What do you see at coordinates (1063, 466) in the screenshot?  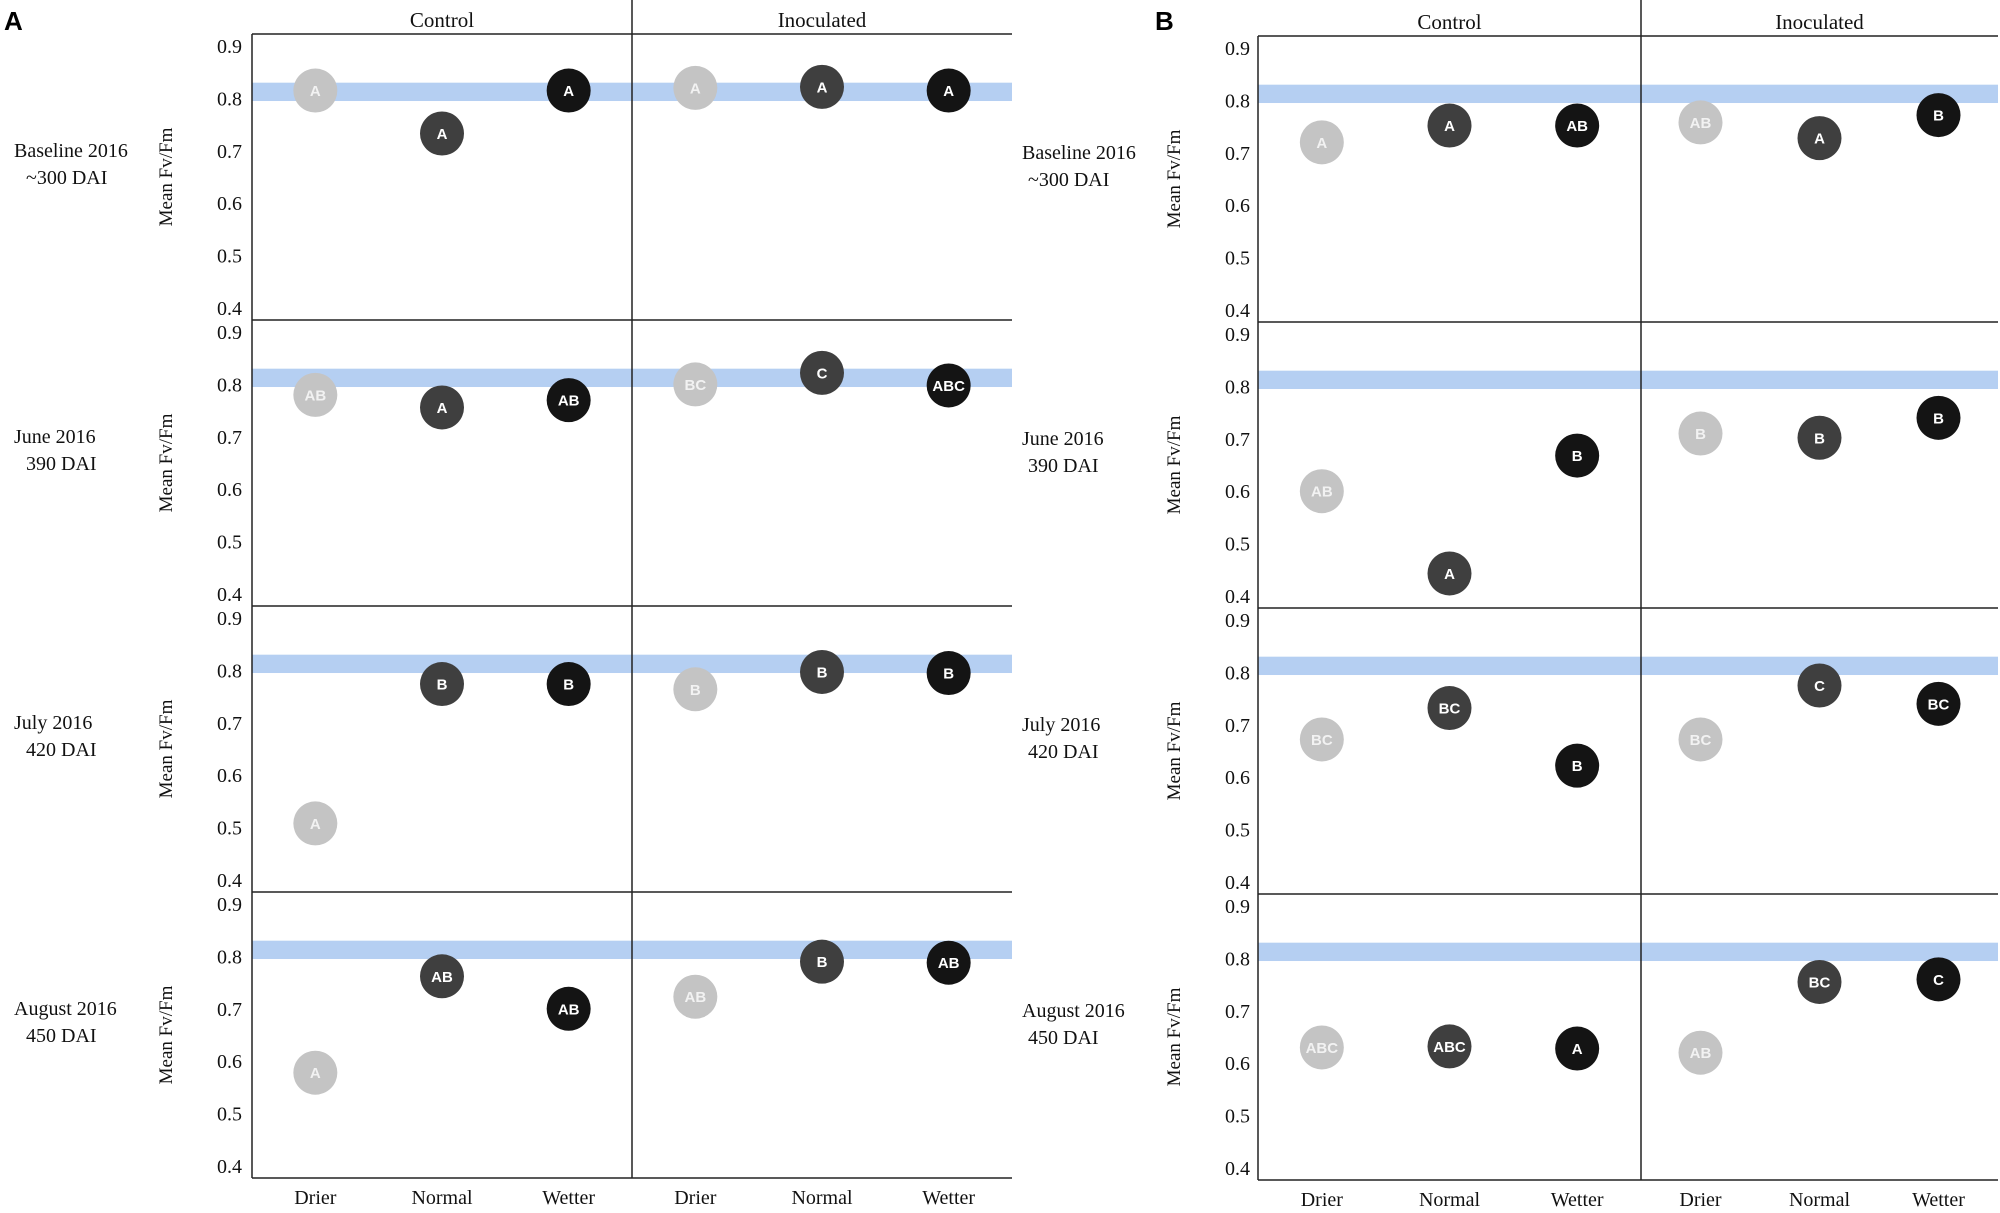 I see `row-subtitle: 390 DAI` at bounding box center [1063, 466].